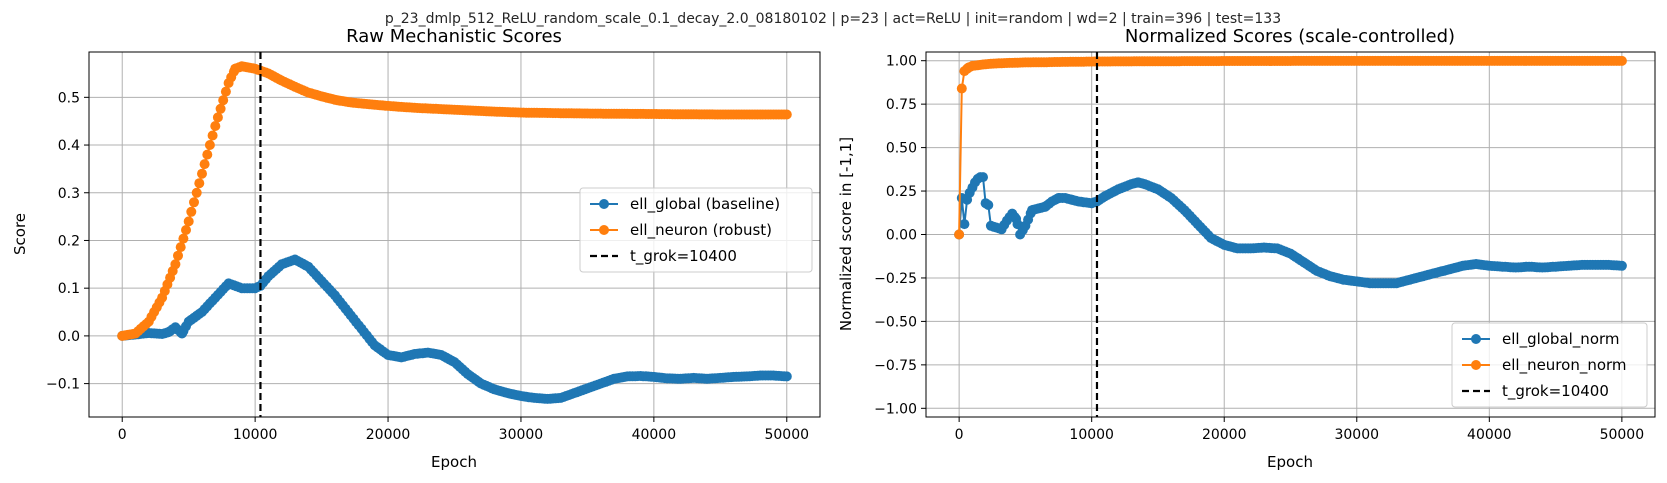 The width and height of the screenshot is (1667, 483). What do you see at coordinates (20, 234) in the screenshot?
I see `left-chart-y-axis-label: Score` at bounding box center [20, 234].